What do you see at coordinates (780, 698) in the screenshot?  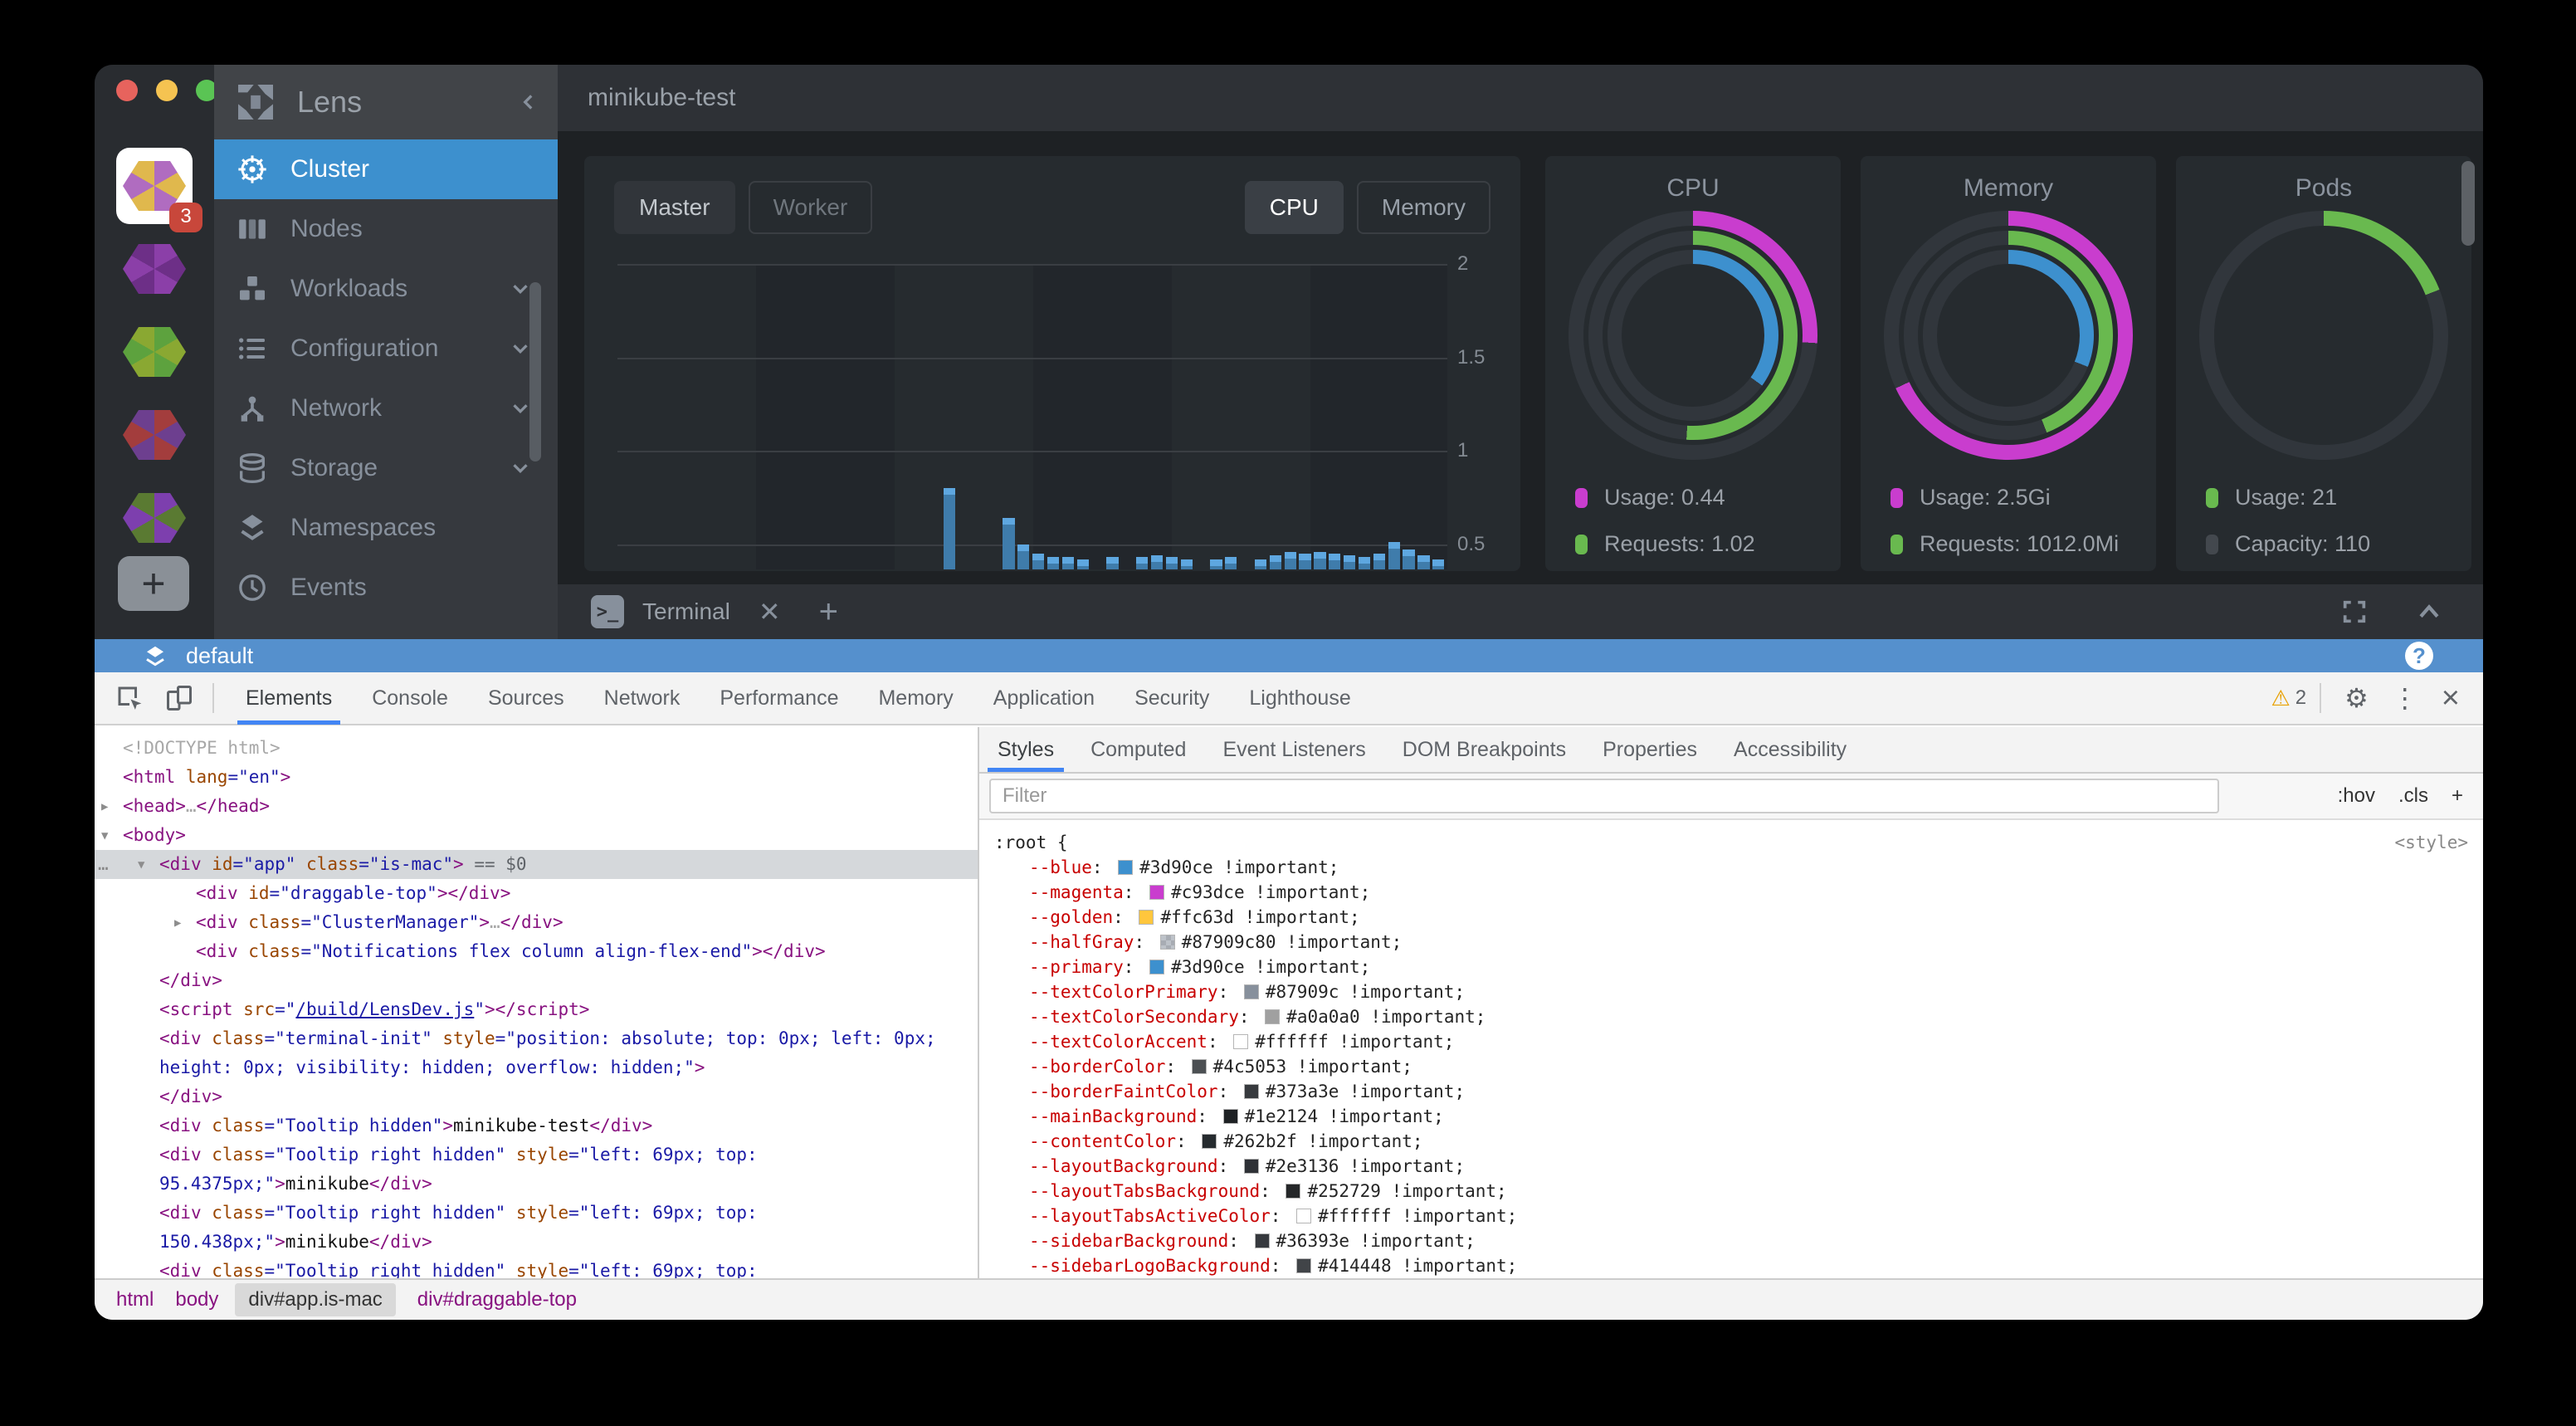 I see `devtools-tab-performance: Performance` at bounding box center [780, 698].